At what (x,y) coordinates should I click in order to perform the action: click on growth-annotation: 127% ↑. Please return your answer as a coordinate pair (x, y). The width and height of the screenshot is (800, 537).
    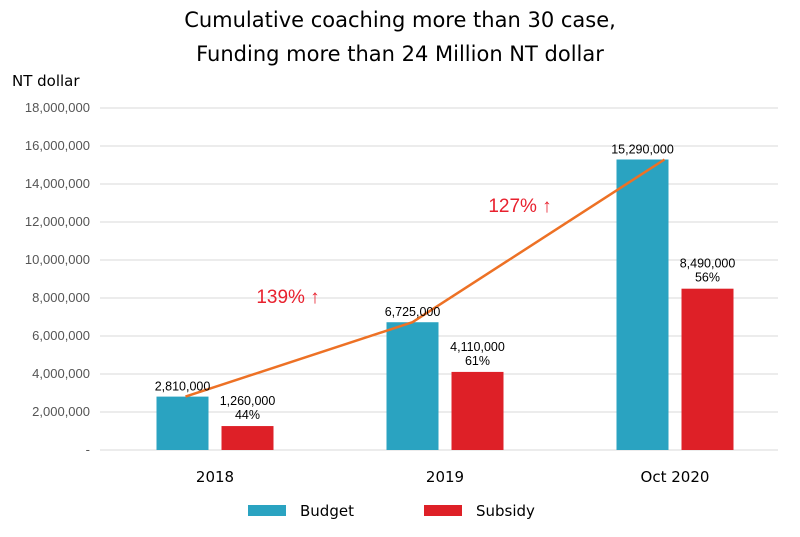
    Looking at the image, I should click on (519, 206).